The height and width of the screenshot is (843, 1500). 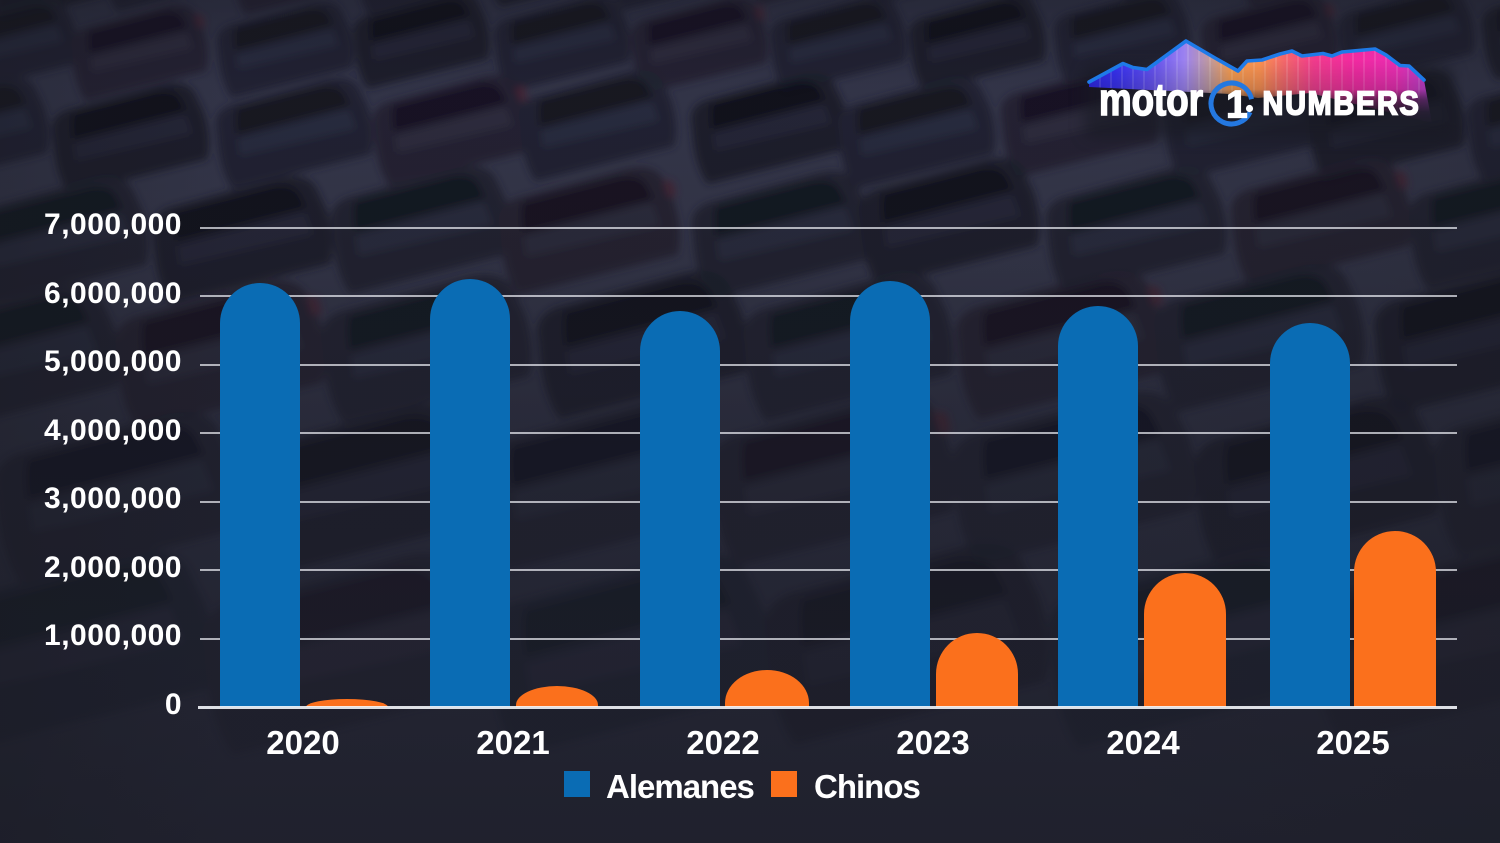 I want to click on svg-text: 1, so click(x=1237, y=105).